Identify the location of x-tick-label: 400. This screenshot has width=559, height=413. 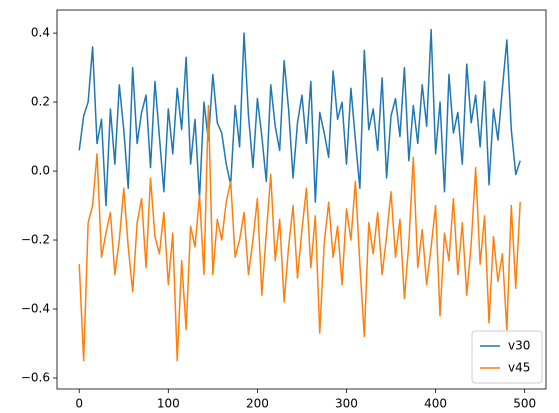
(435, 404).